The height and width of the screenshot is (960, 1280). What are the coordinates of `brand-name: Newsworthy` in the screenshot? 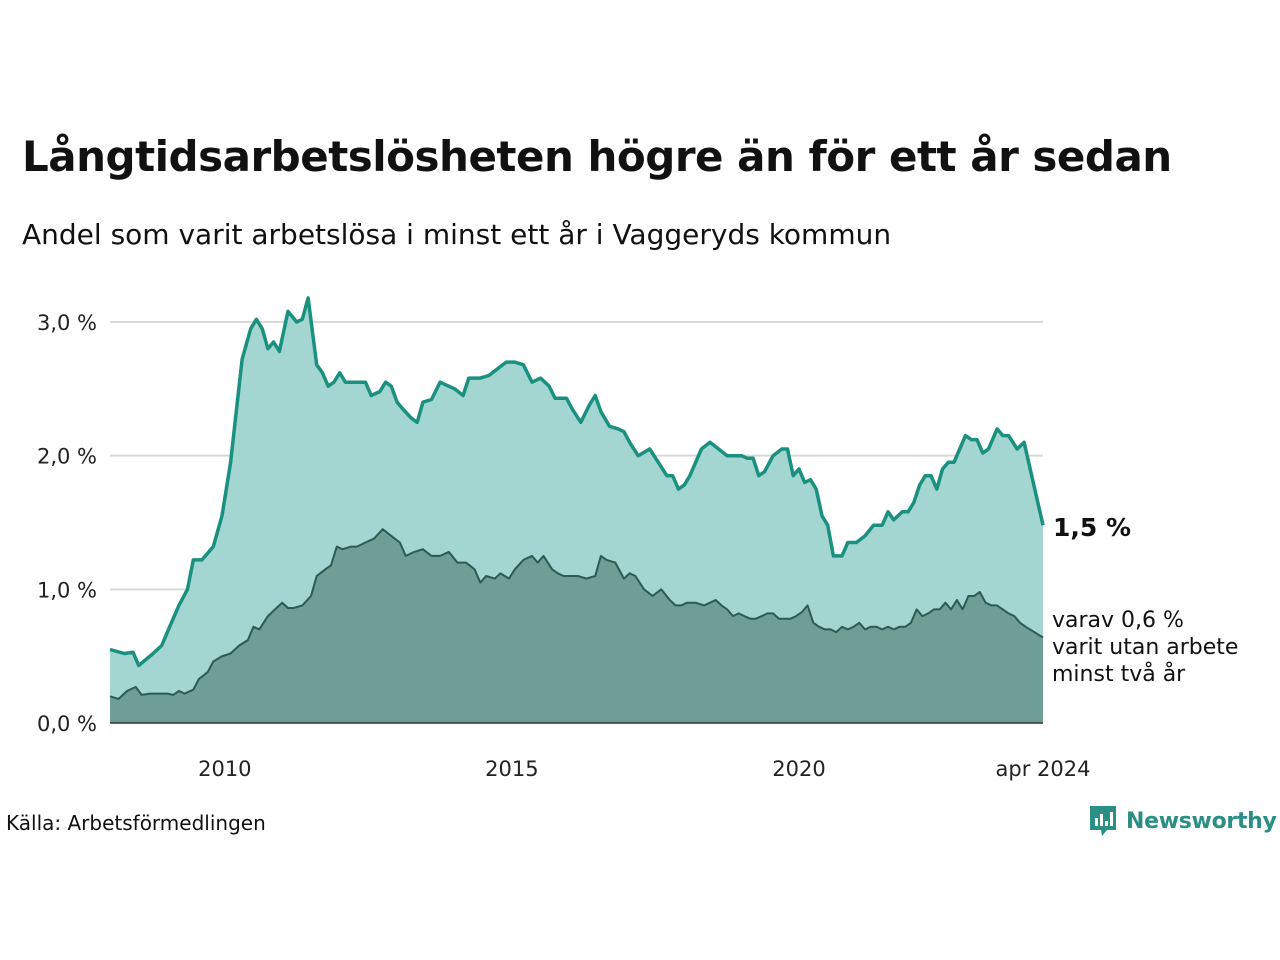 It's located at (1201, 821).